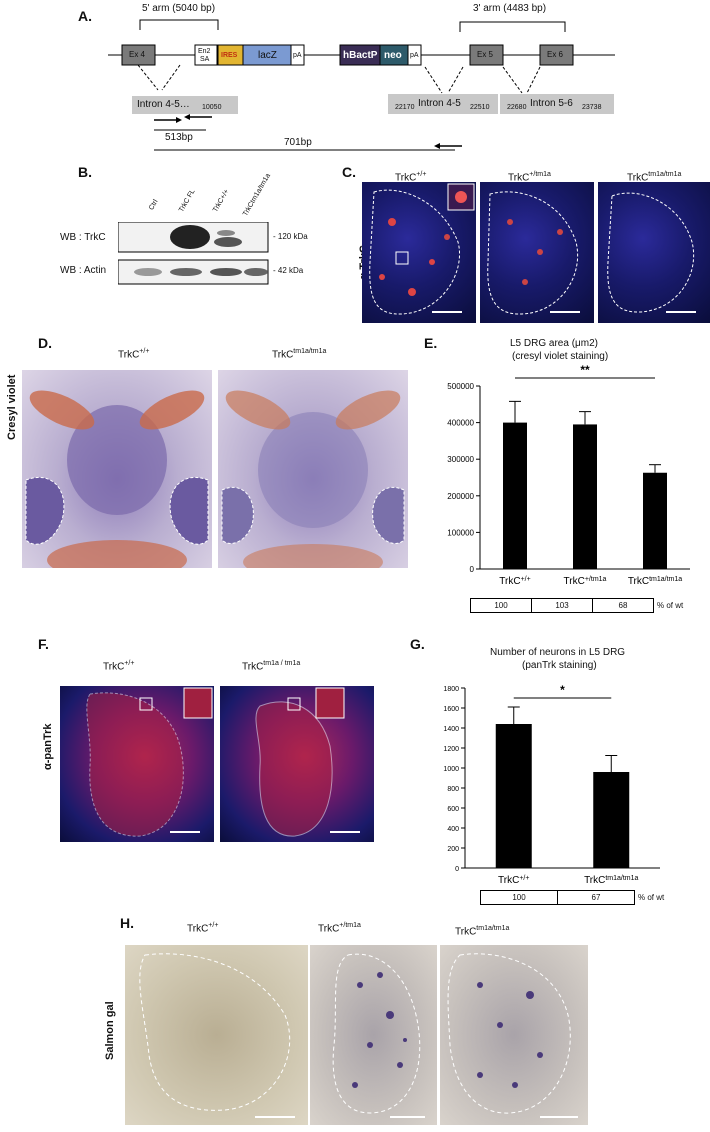 This screenshot has width=710, height=1132. Describe the element at coordinates (299, 354) in the screenshot. I see `d-col-2: TrkCtm1a/tm1a` at that location.